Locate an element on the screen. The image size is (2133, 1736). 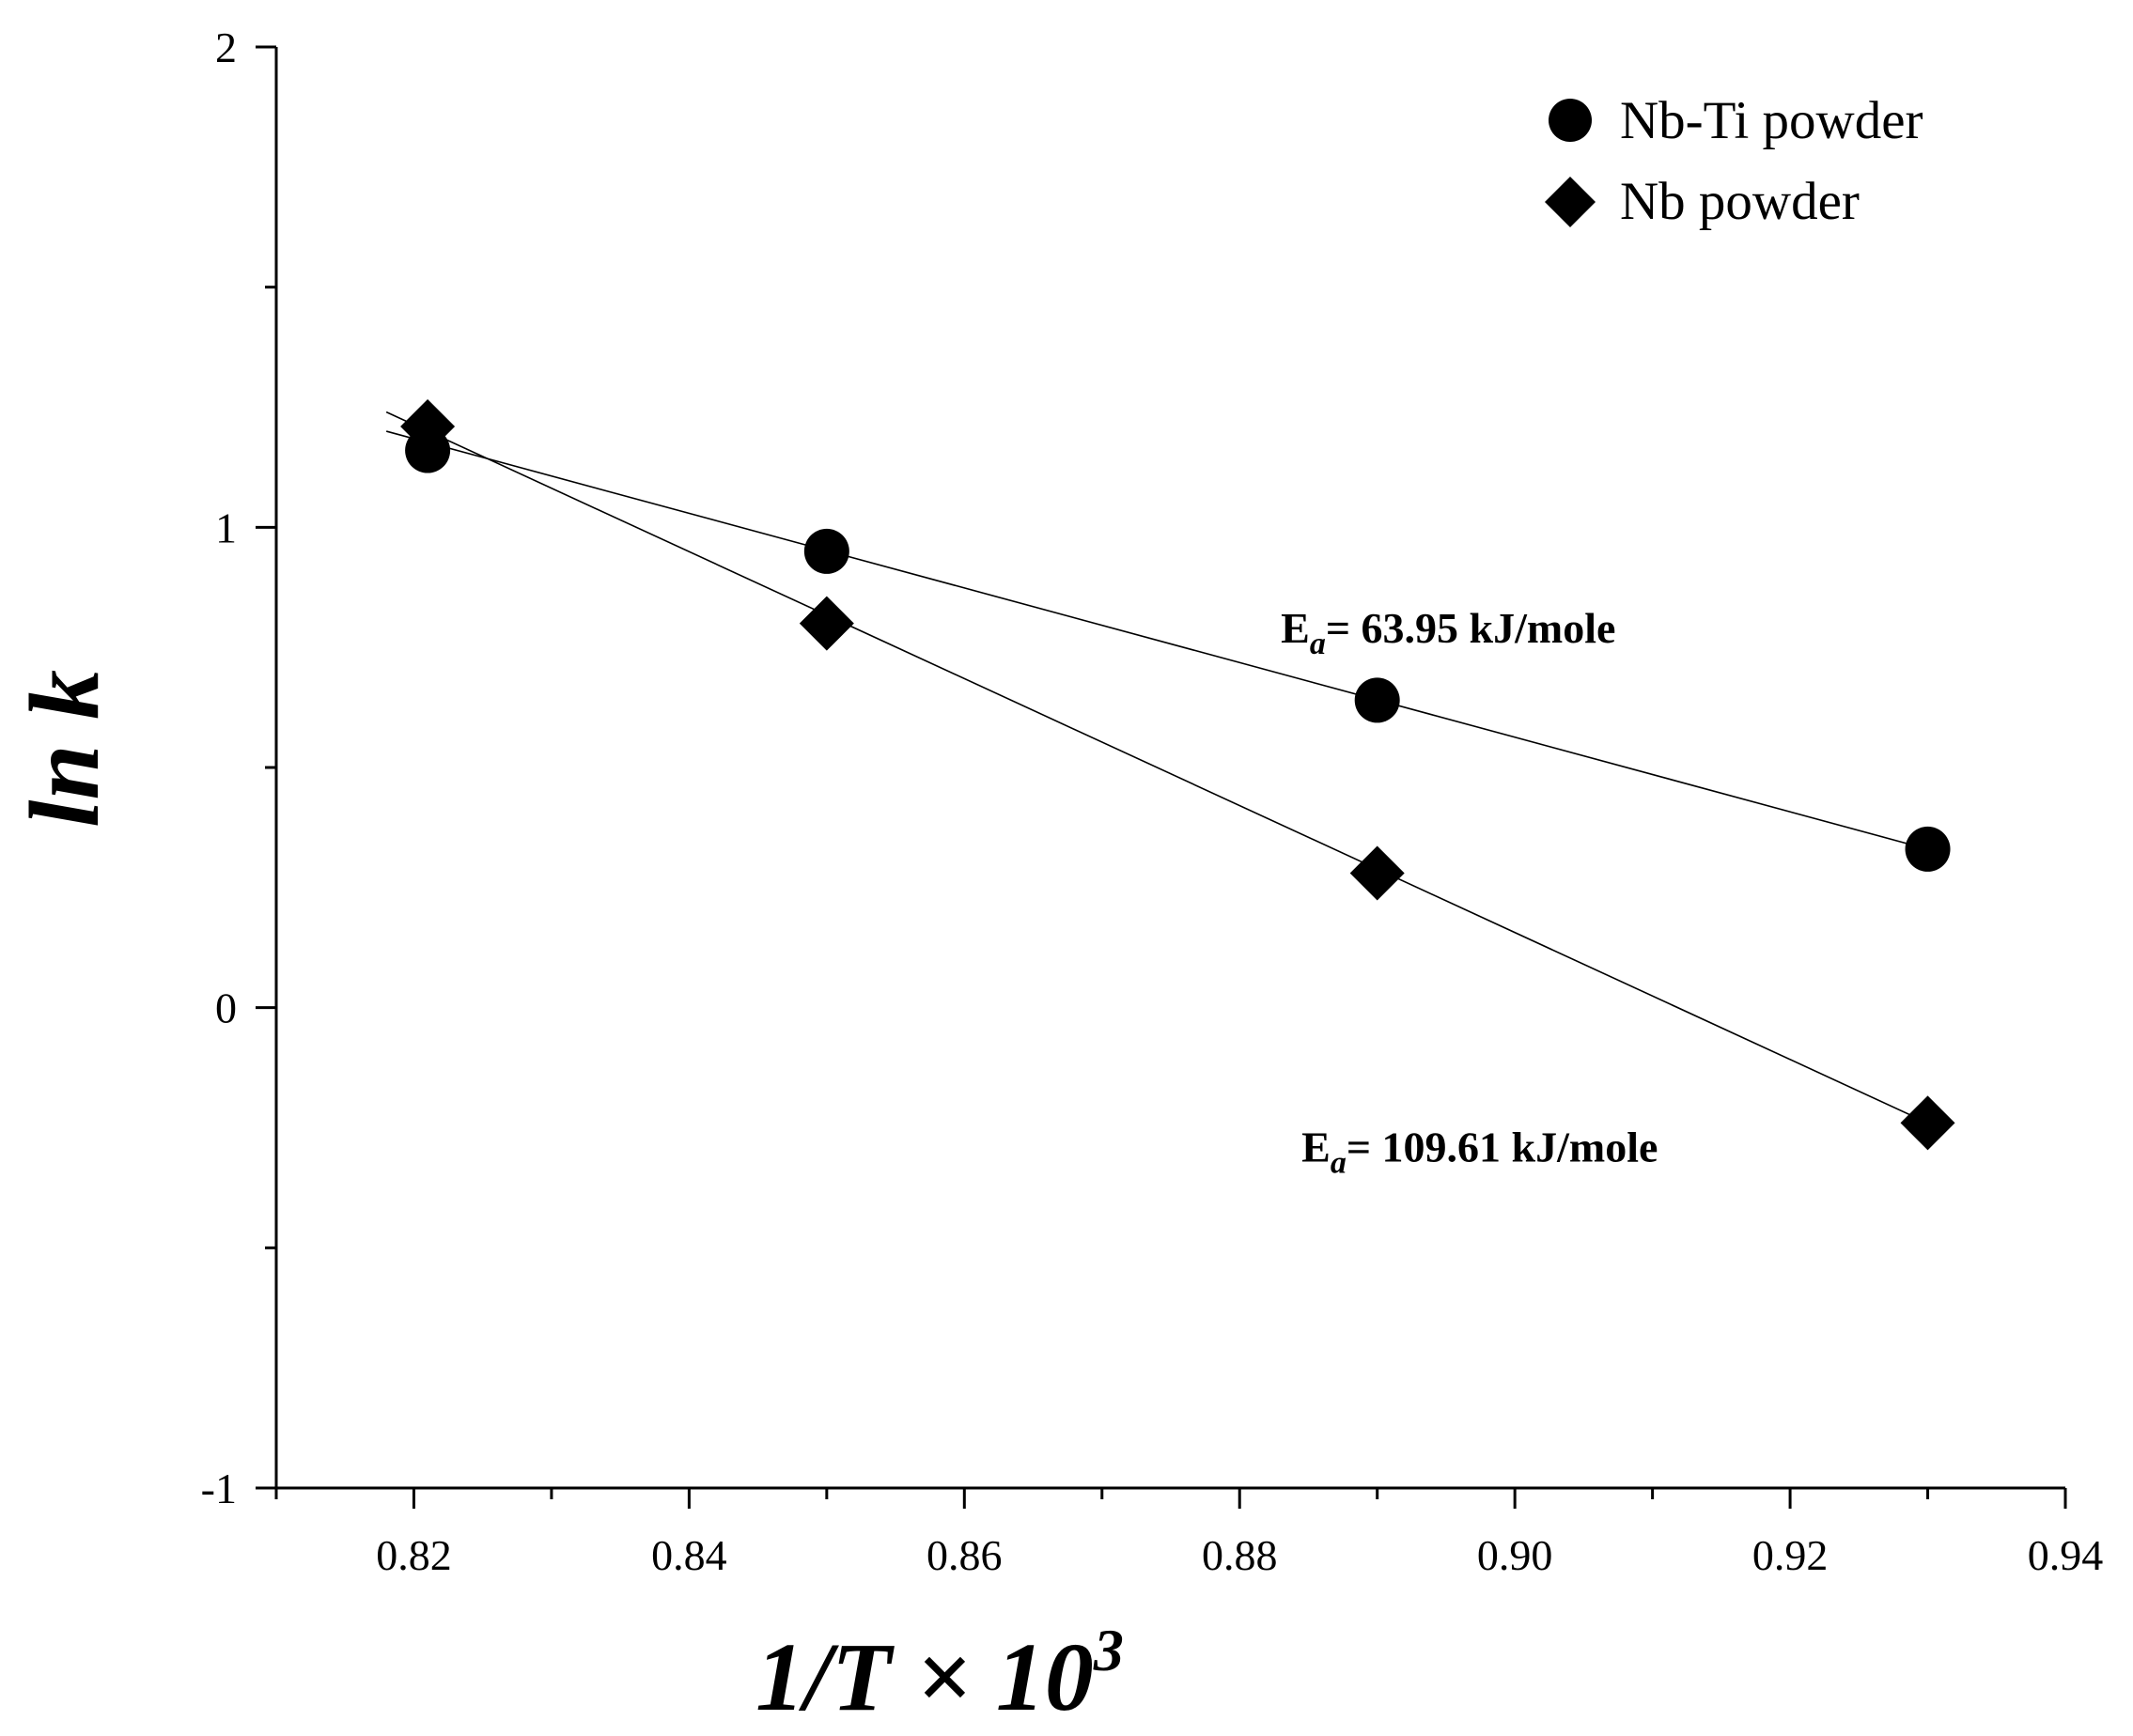
y-tick-label: -1 is located at coordinates (219, 1488).